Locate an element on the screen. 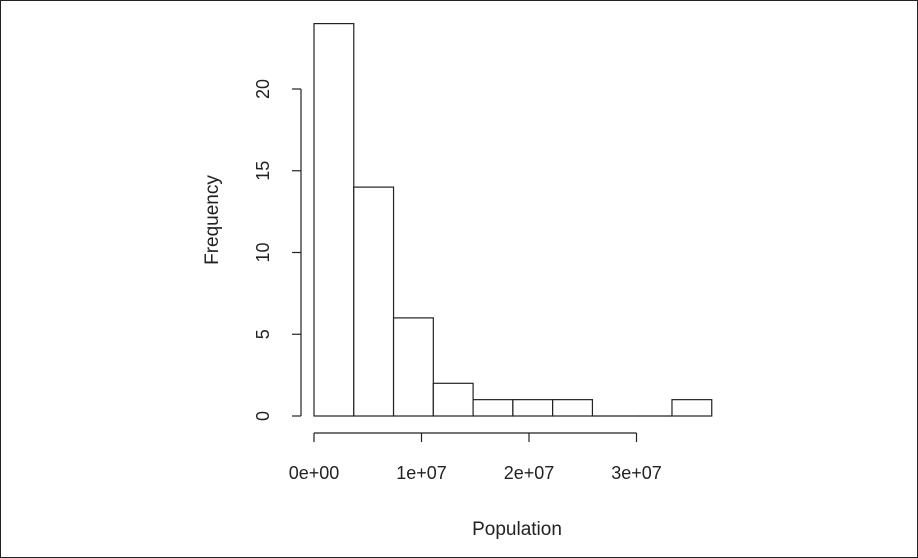 The image size is (918, 558). y-tick-label: 20 is located at coordinates (263, 89).